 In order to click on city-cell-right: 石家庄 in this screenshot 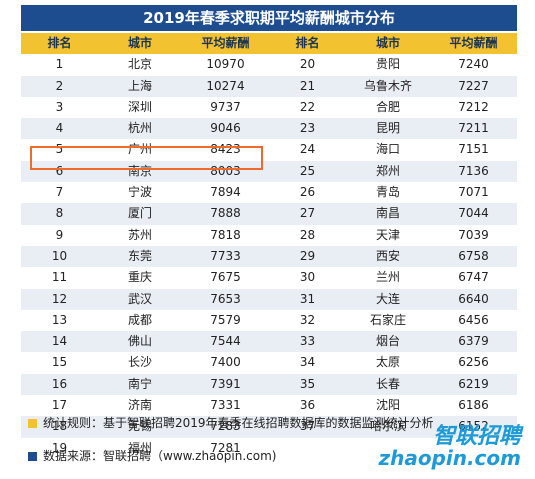, I will do `click(387, 319)`.